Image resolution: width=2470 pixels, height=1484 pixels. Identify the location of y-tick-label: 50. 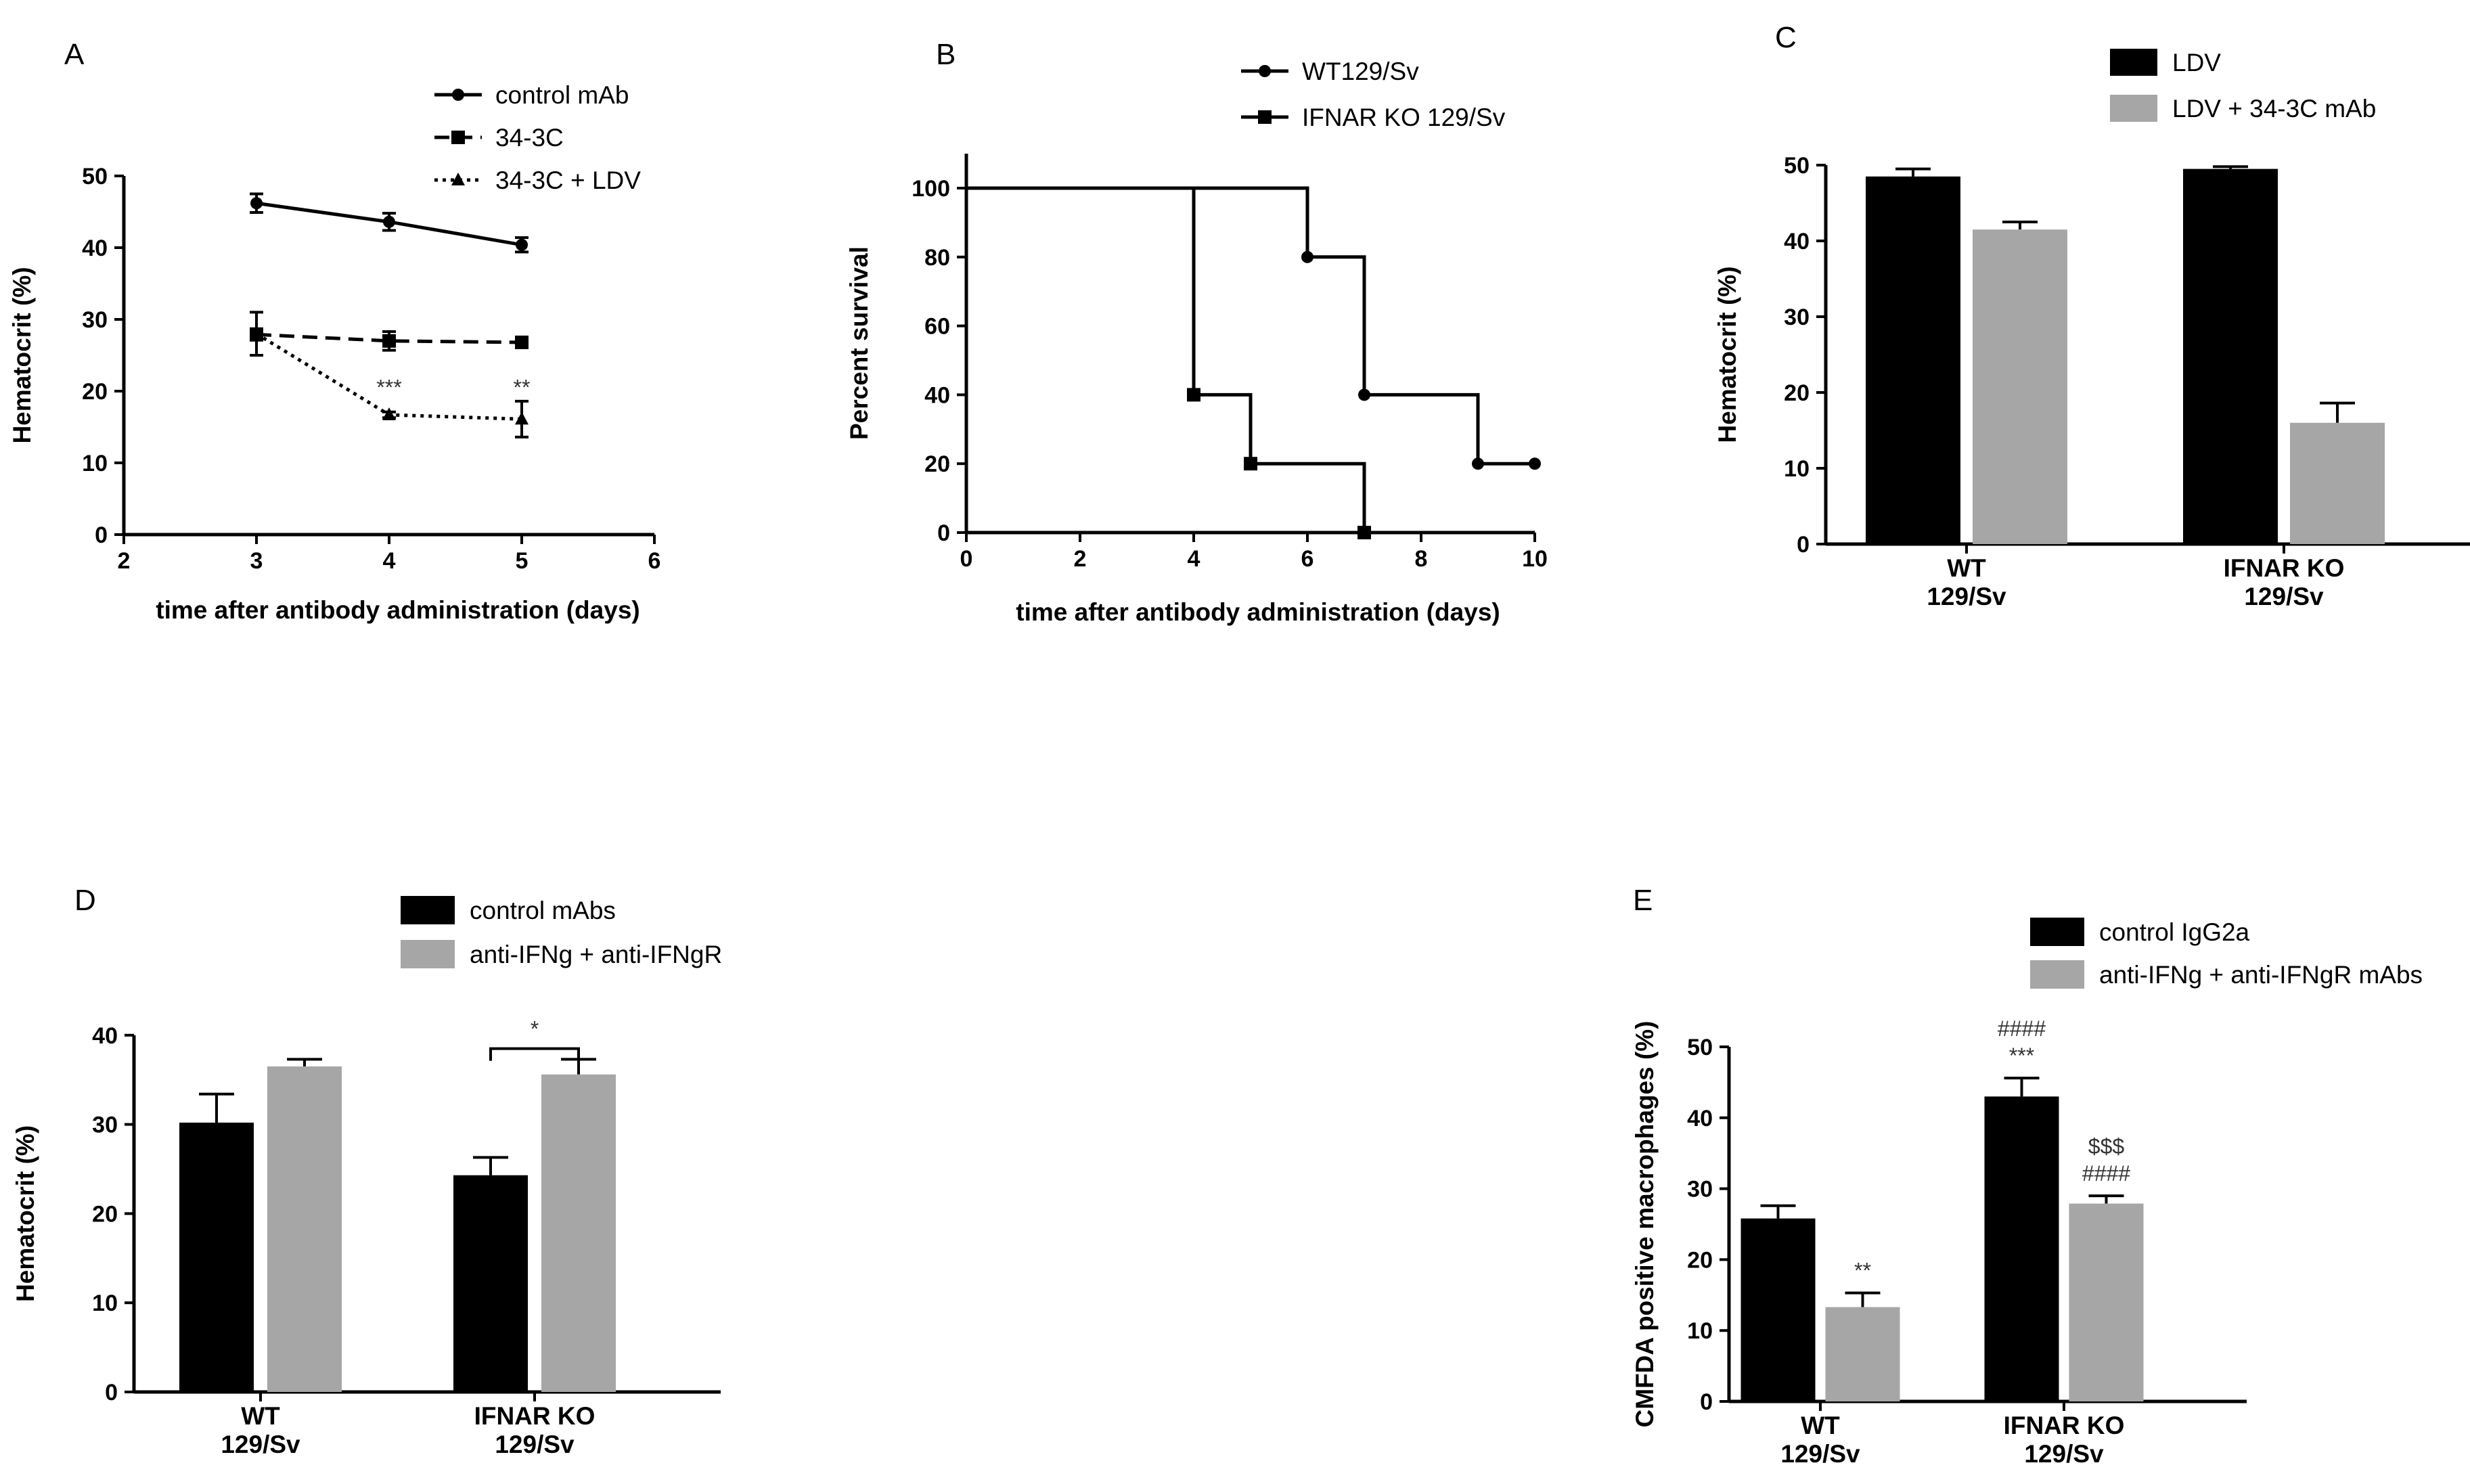
(1700, 1047).